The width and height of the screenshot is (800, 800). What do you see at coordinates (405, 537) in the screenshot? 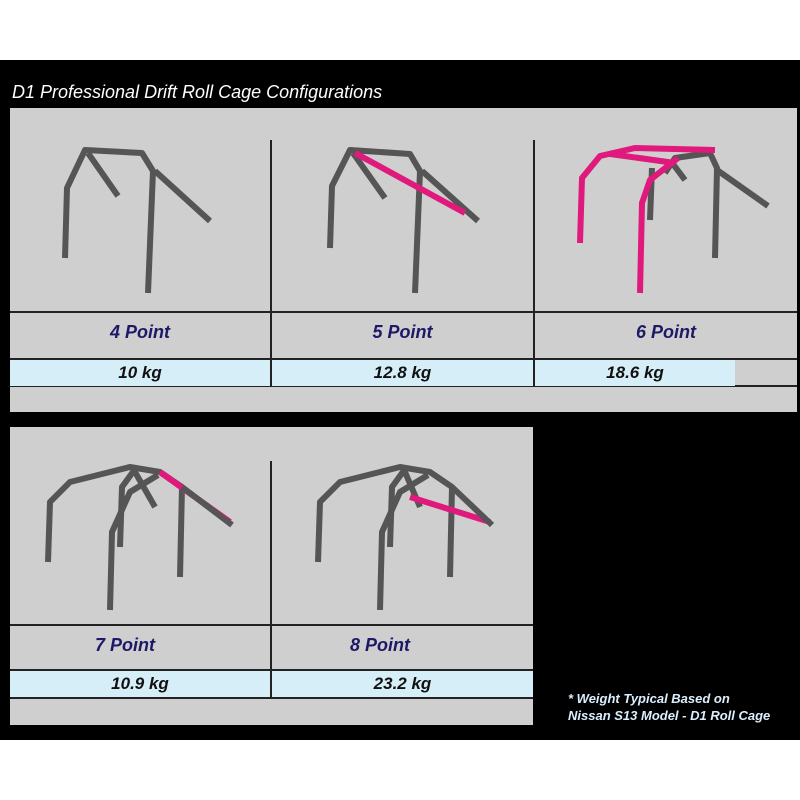
I see `cage-8-point` at bounding box center [405, 537].